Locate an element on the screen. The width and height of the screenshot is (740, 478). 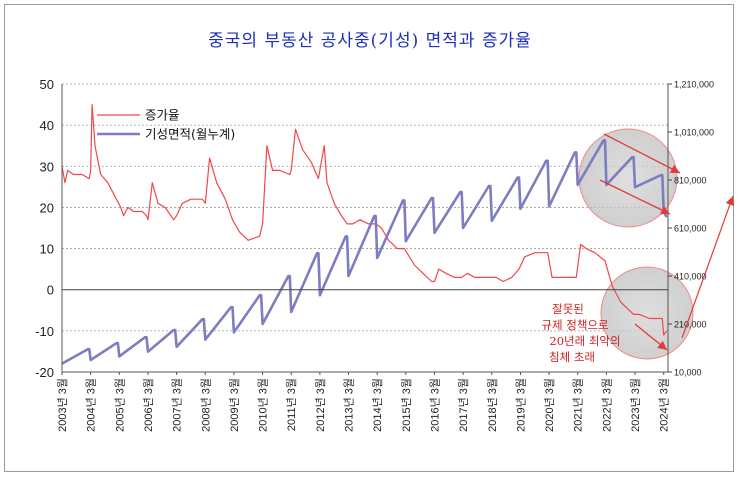
x-tick-label: 2005년 3월 is located at coordinates (119, 405).